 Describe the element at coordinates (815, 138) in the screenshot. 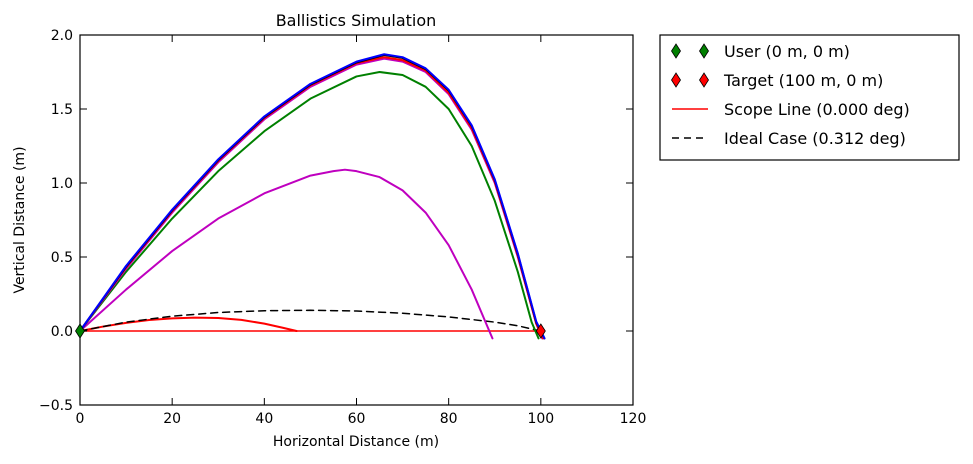

I see `legend-label: Ideal Case (0.312 deg)` at that location.